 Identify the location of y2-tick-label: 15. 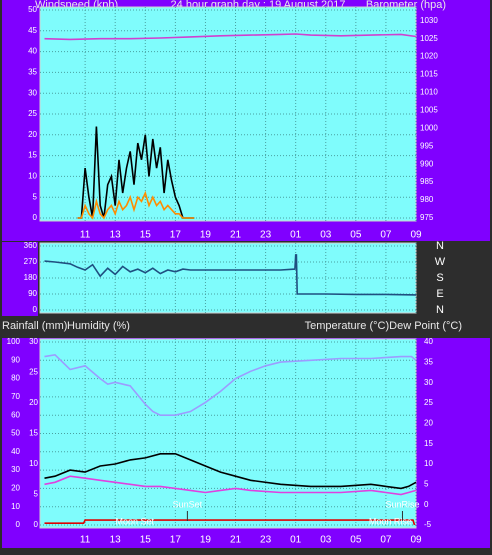
(428, 443).